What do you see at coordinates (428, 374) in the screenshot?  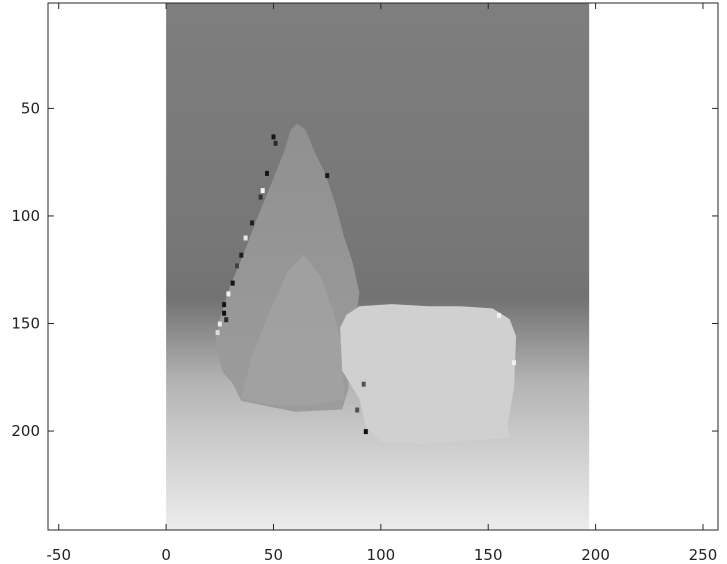 I see `box-object` at bounding box center [428, 374].